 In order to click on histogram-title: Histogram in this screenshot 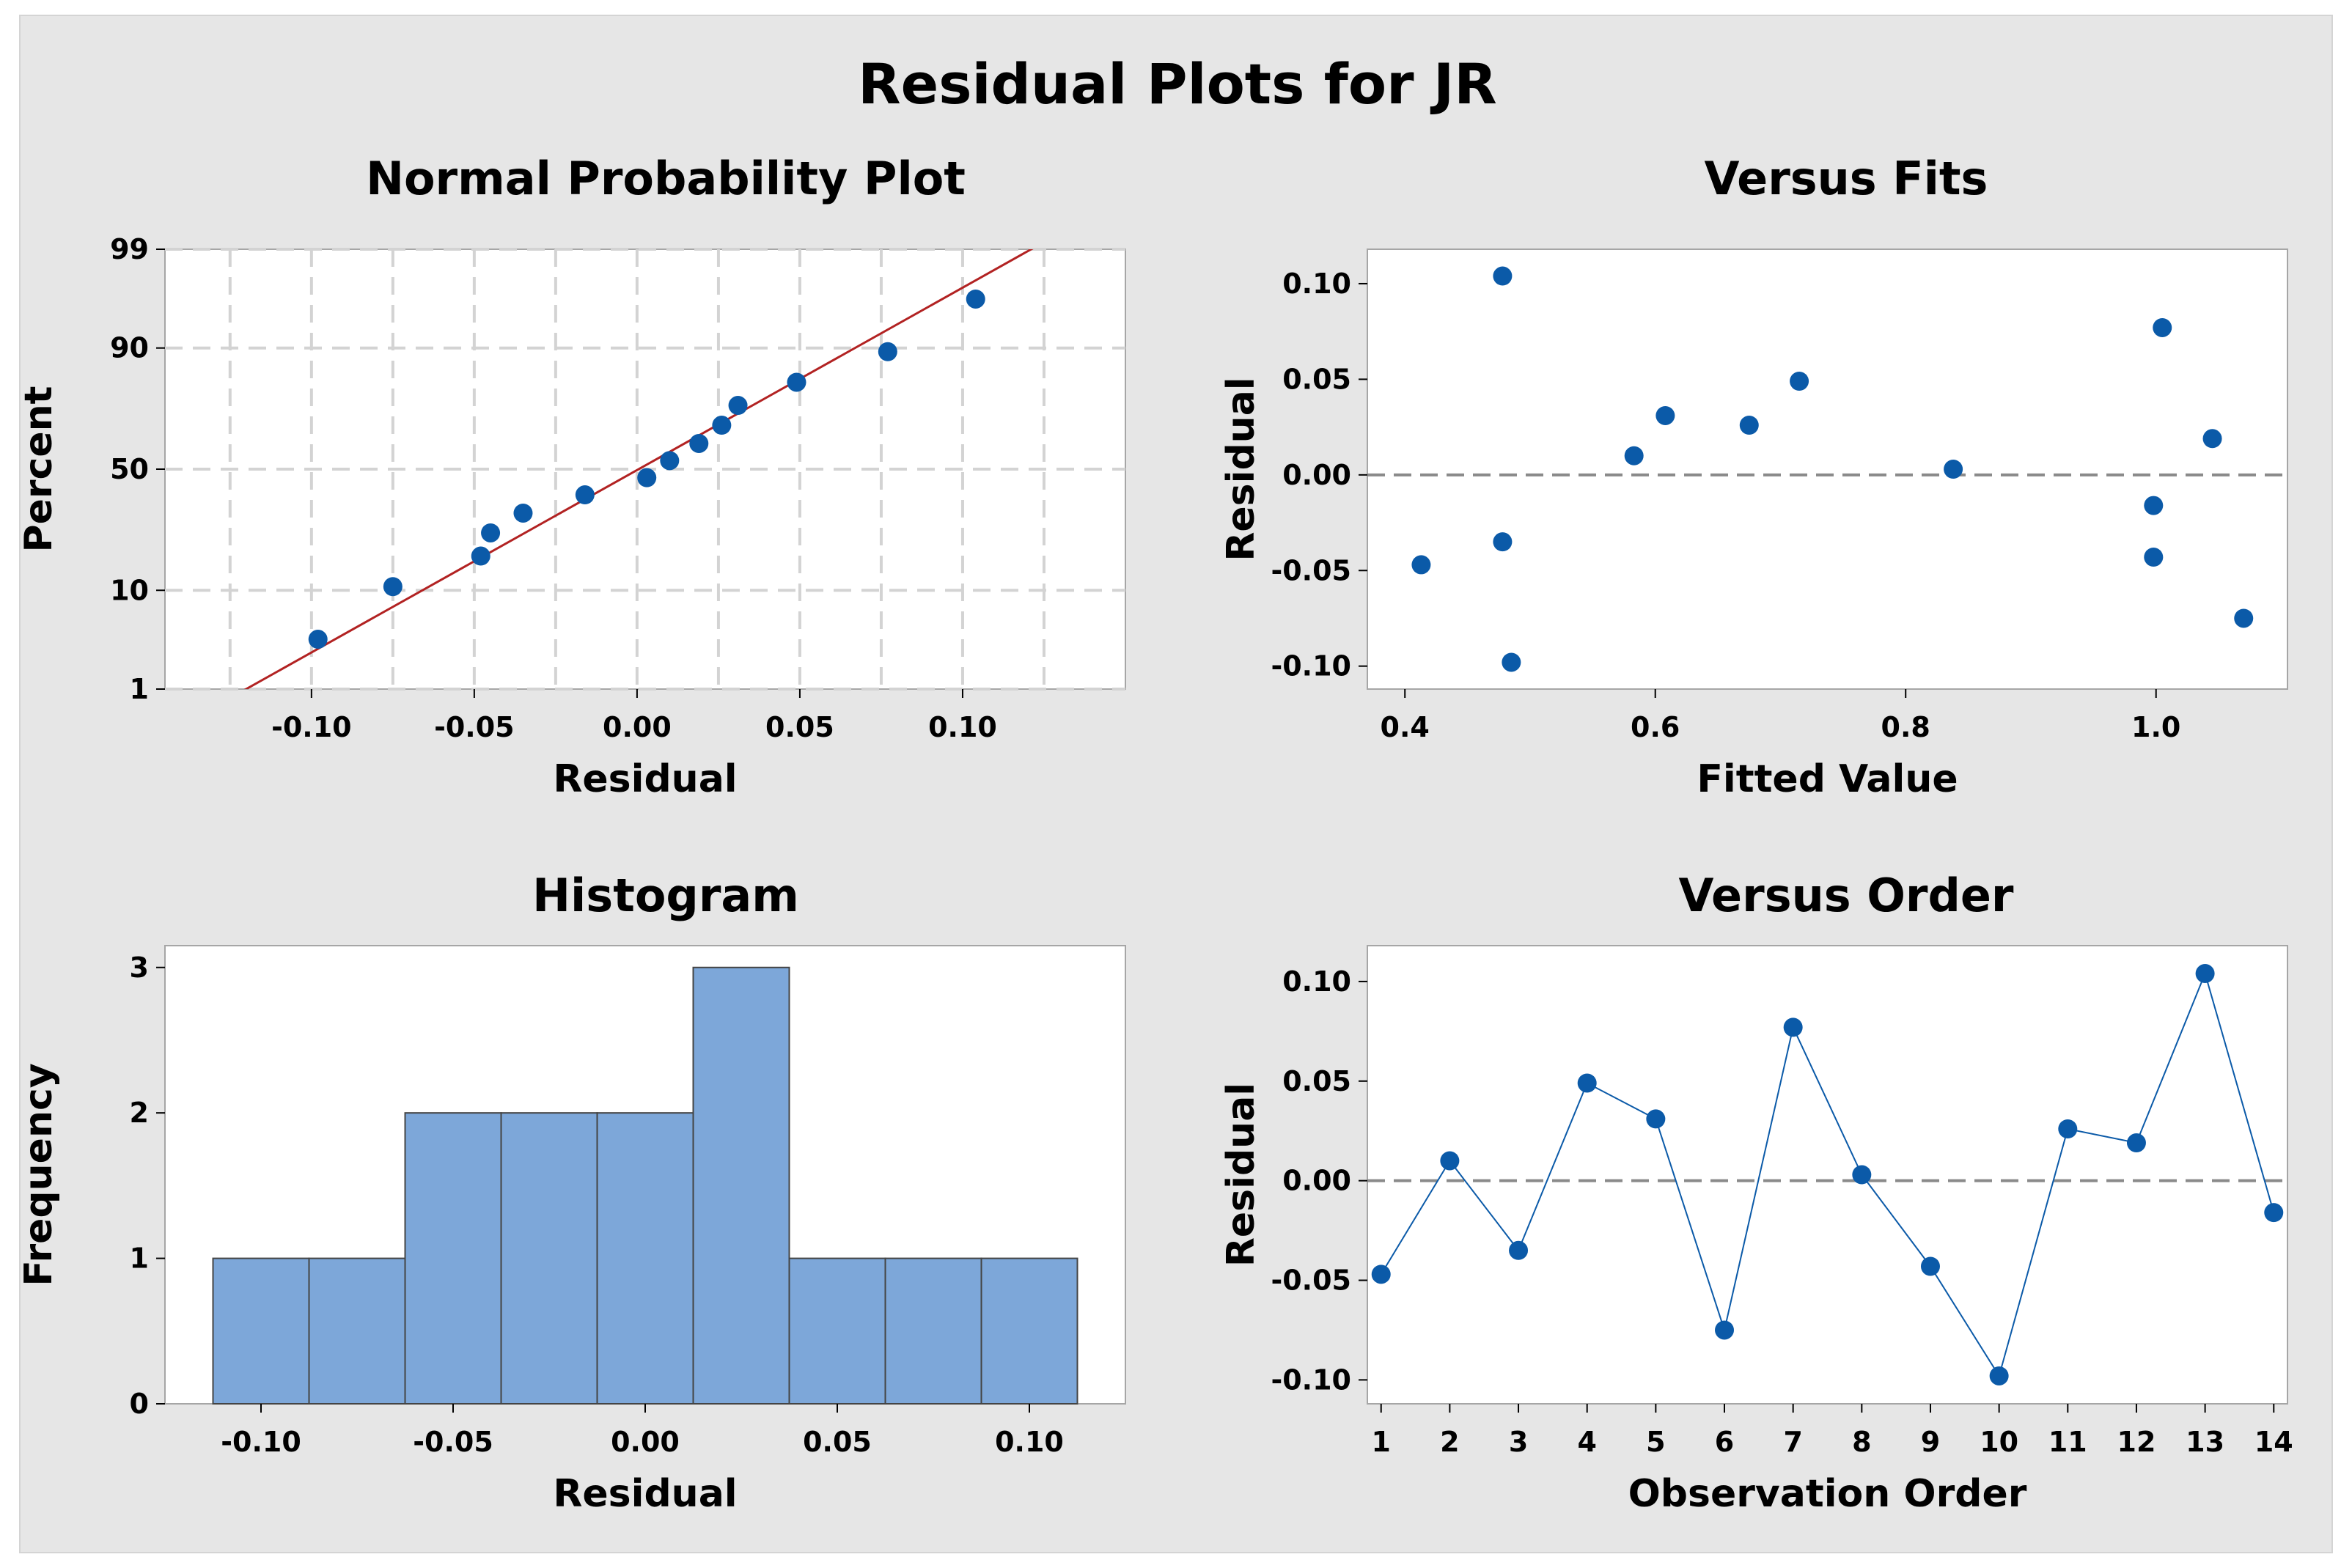, I will do `click(665, 896)`.